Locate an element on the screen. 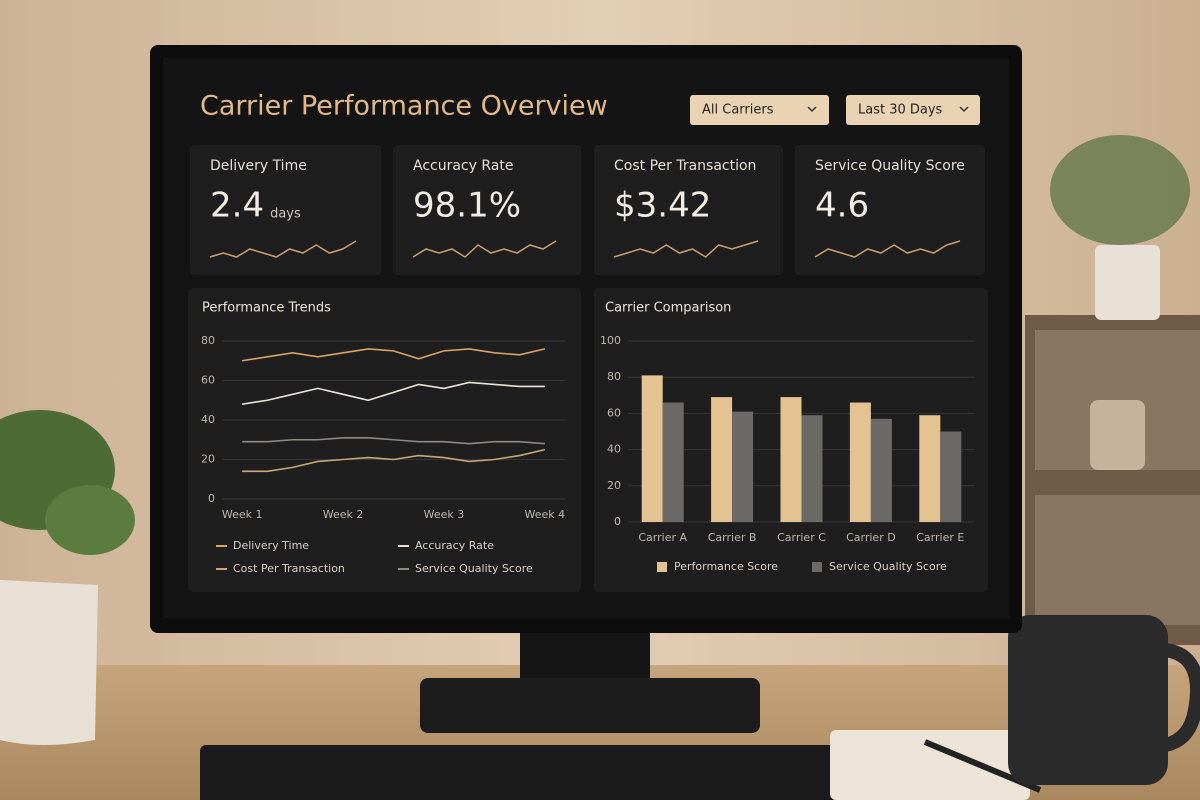 The height and width of the screenshot is (800, 1200). legend-label: Performance Score is located at coordinates (726, 566).